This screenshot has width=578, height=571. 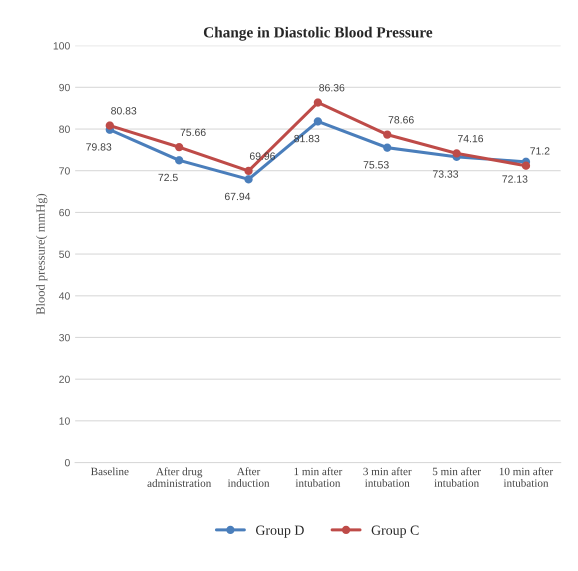 What do you see at coordinates (395, 532) in the screenshot?
I see `legend-label: Group C` at bounding box center [395, 532].